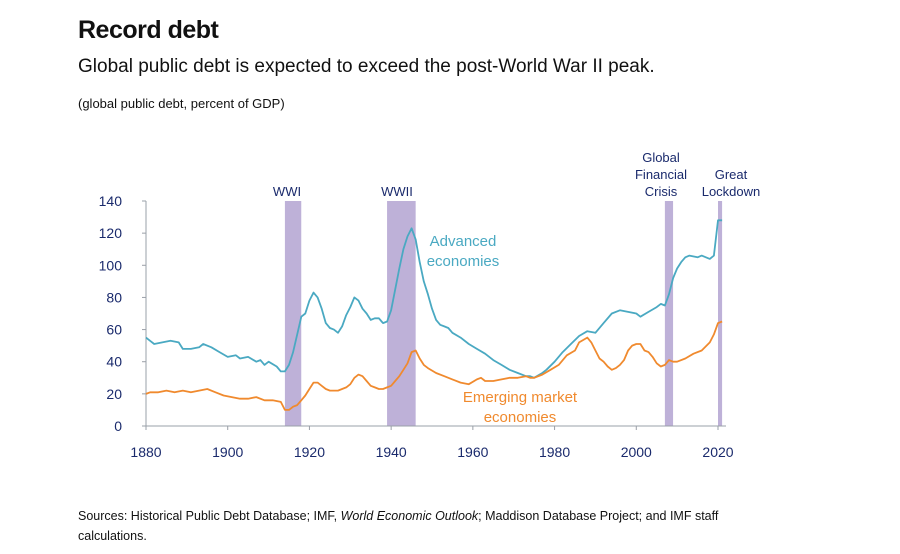 This screenshot has height=554, width=900. What do you see at coordinates (463, 241) in the screenshot?
I see `advanced-economies-label: Advanced` at bounding box center [463, 241].